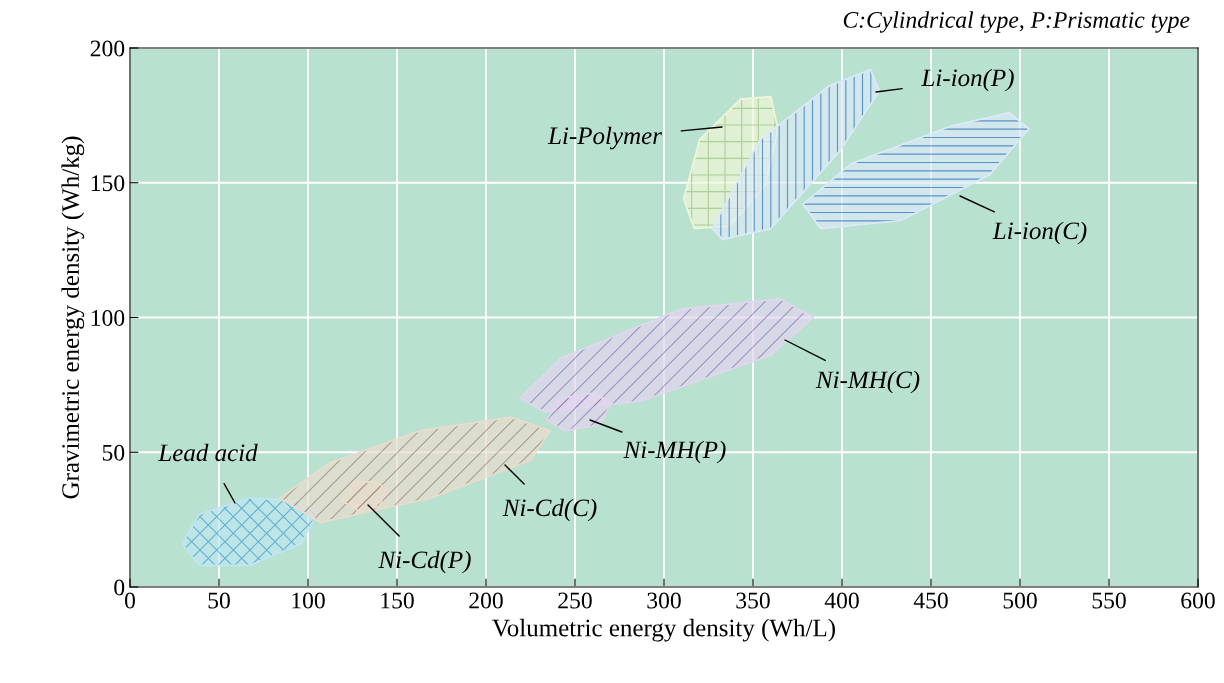  Describe the element at coordinates (1198, 600) in the screenshot. I see `x-tick-label: 600` at that location.